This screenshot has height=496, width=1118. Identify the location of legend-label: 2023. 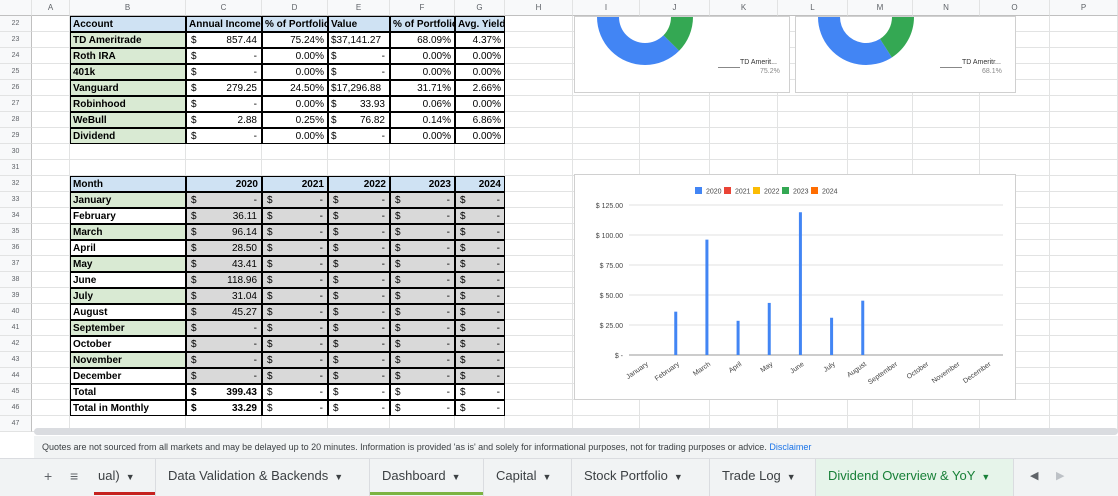
(801, 192).